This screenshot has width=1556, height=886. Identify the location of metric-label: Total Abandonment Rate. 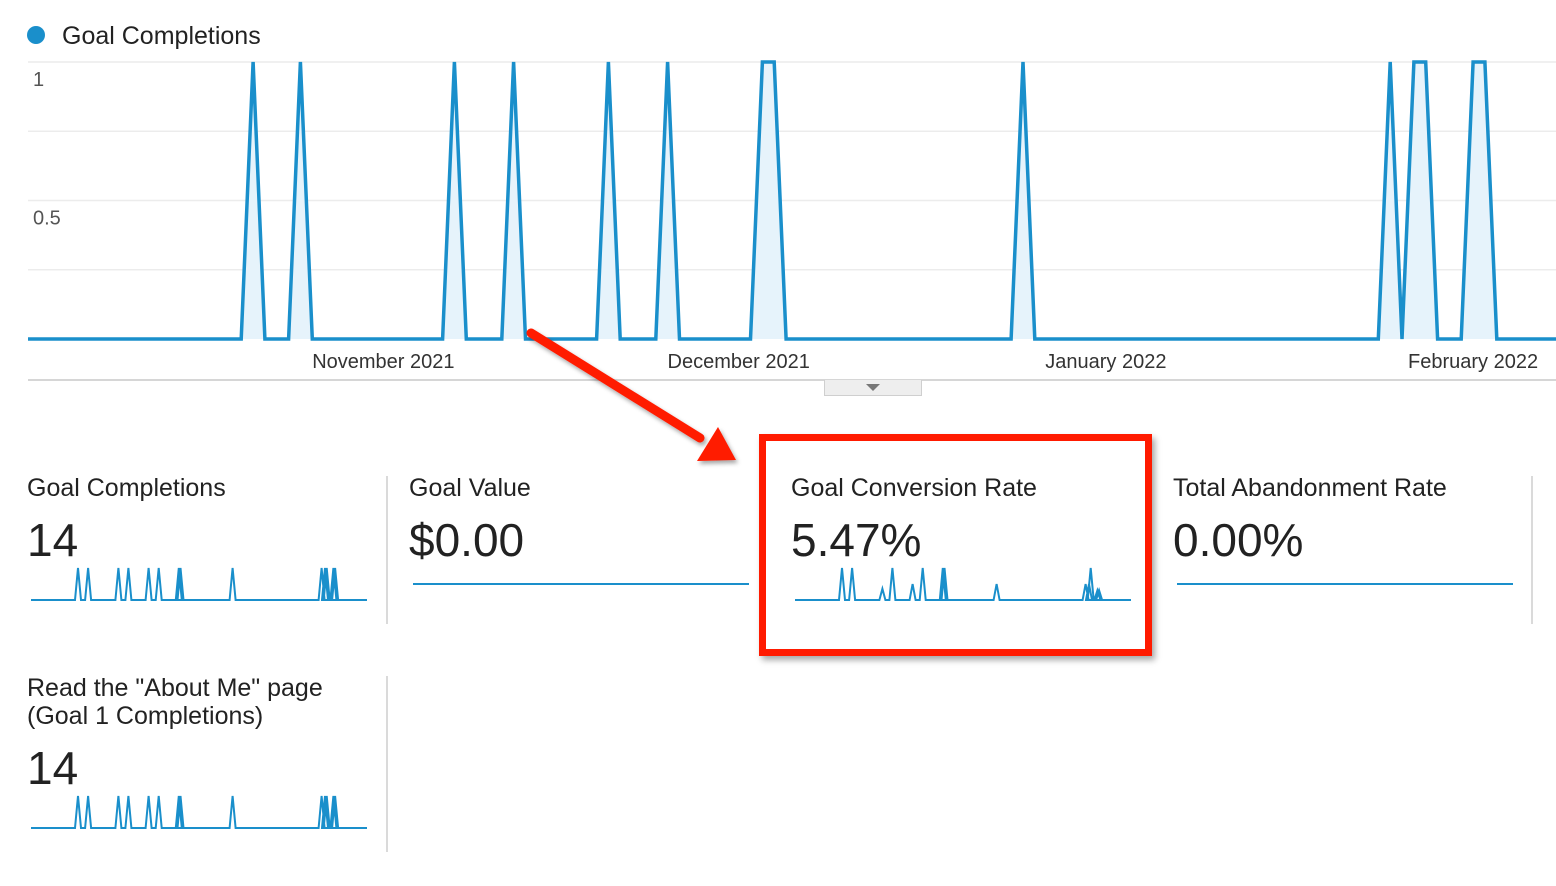
(1310, 488).